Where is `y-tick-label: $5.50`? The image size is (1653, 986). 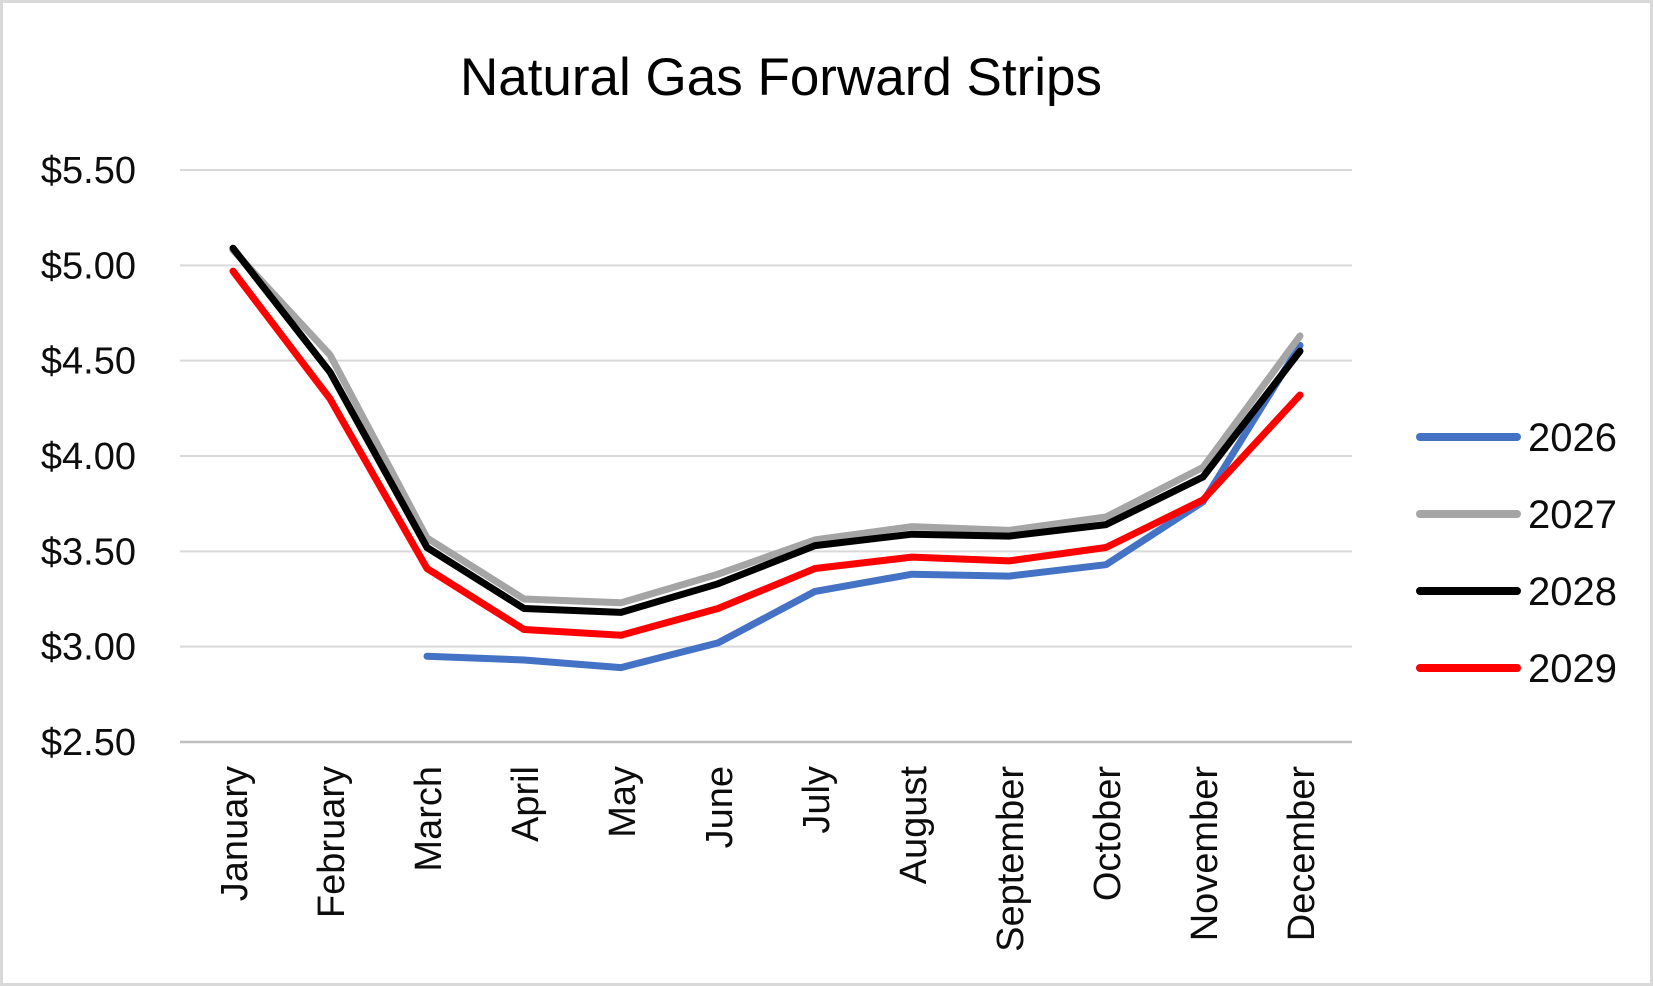
y-tick-label: $5.50 is located at coordinates (88, 171).